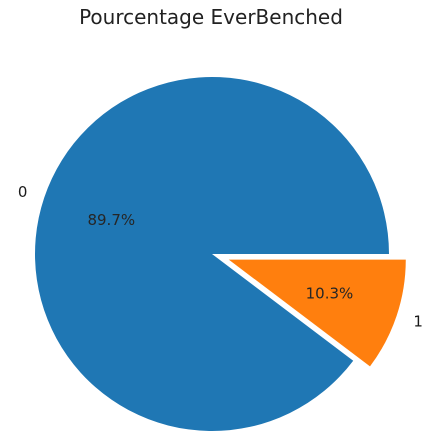 The width and height of the screenshot is (436, 436). What do you see at coordinates (111, 220) in the screenshot?
I see `pie-percent-label-0: 89.7%` at bounding box center [111, 220].